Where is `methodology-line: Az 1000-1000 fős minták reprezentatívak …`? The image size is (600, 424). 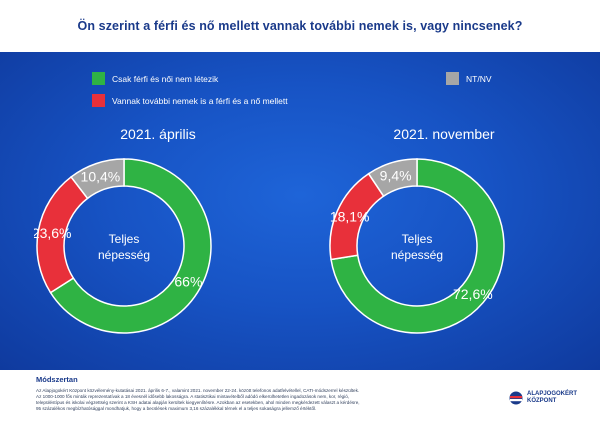 methodology-line: Az 1000-1000 fős minták reprezentatívak … is located at coordinates (193, 396).